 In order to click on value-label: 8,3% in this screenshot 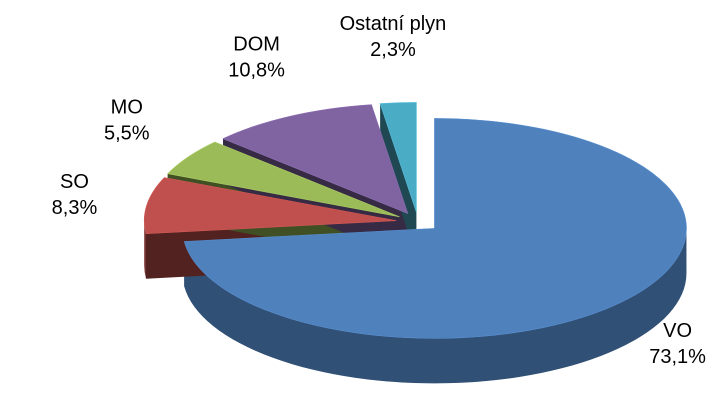, I will do `click(75, 208)`.